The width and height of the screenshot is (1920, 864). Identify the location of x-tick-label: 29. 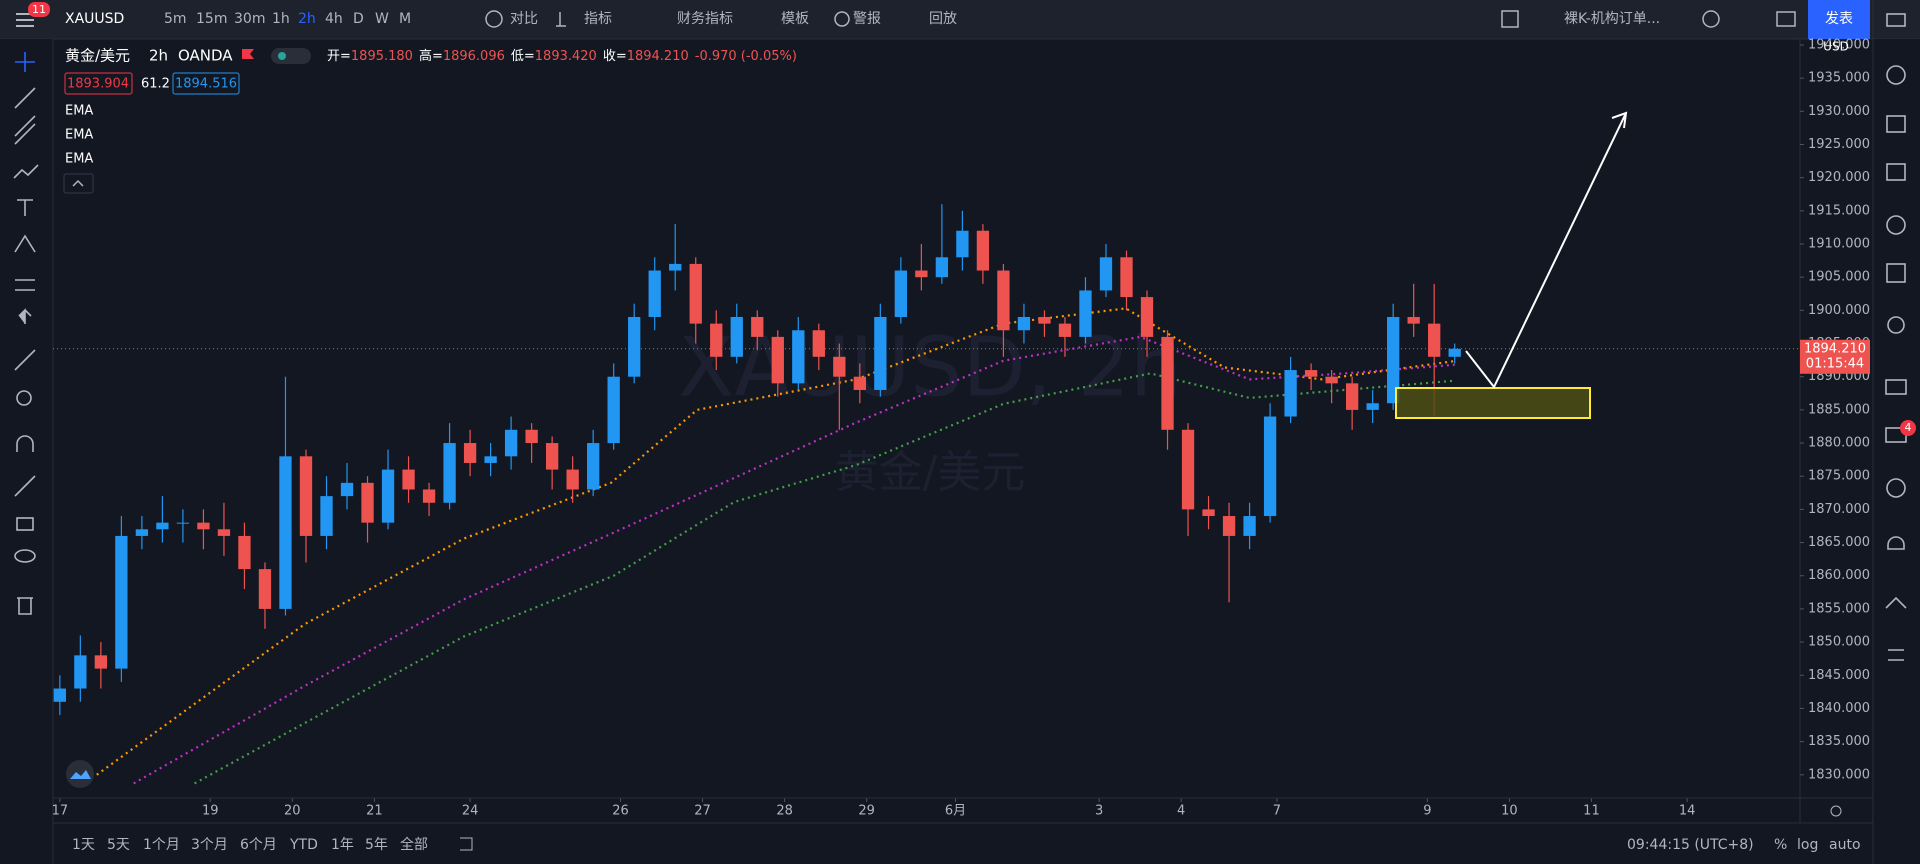
(866, 811).